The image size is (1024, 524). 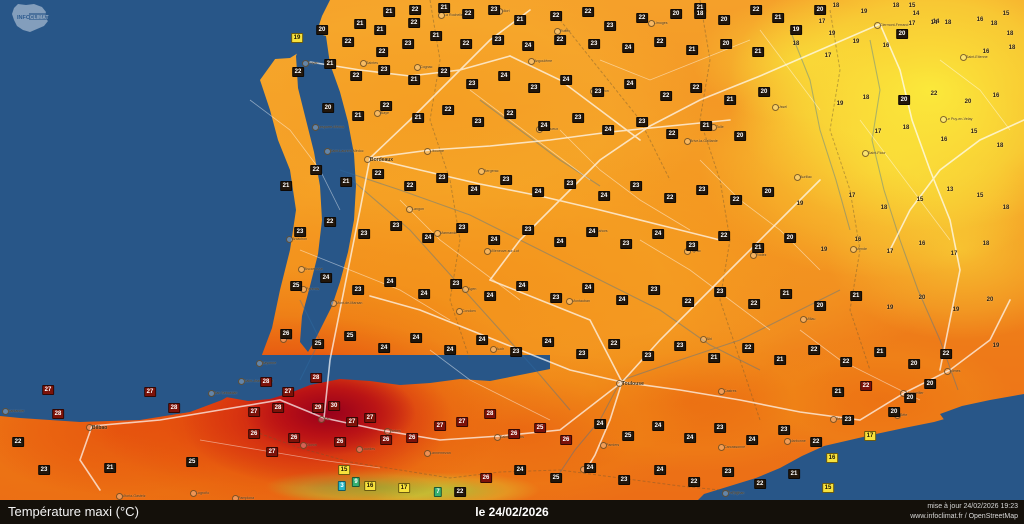 What do you see at coordinates (916, 14) in the screenshot?
I see `station-temperature: 14` at bounding box center [916, 14].